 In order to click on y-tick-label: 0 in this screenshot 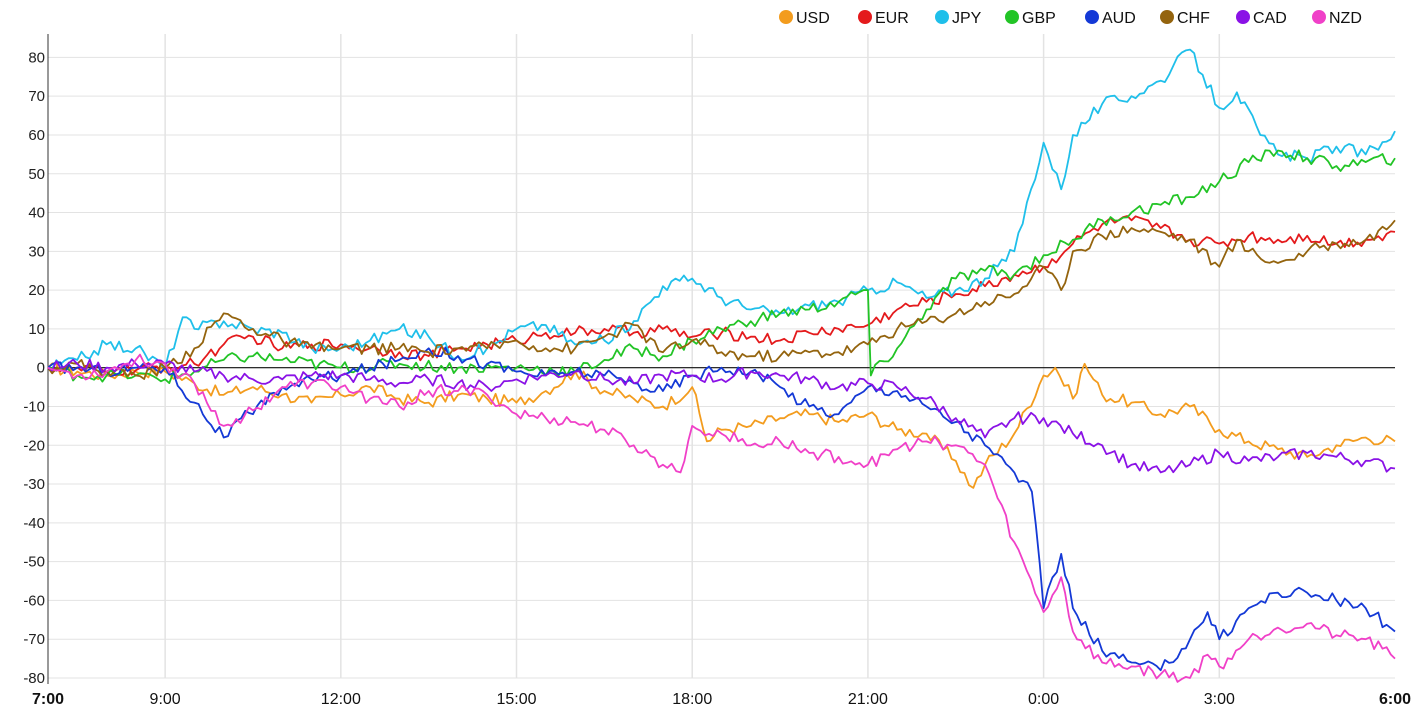, I will do `click(41, 368)`.